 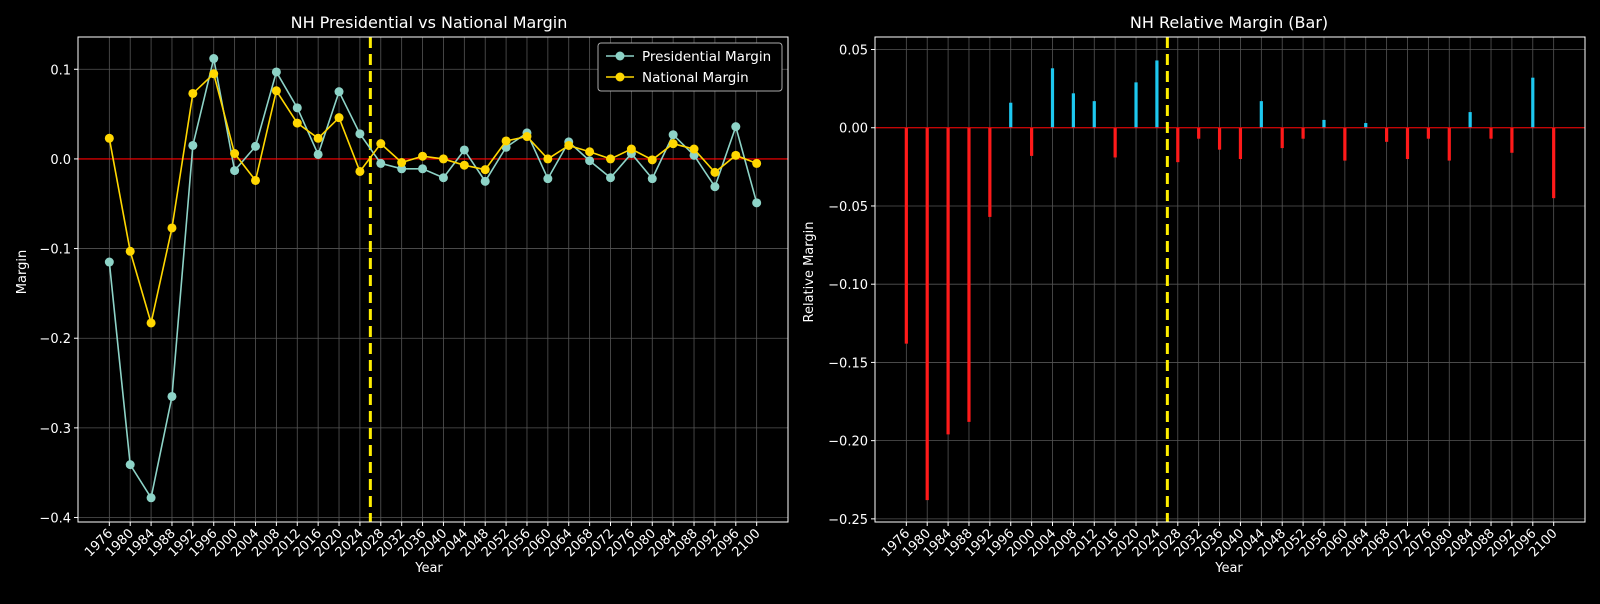 I want to click on line-chart-y-axis: −0.4 −0.3 −0.2 −0.1 0.0 0.1, so click(x=58, y=295).